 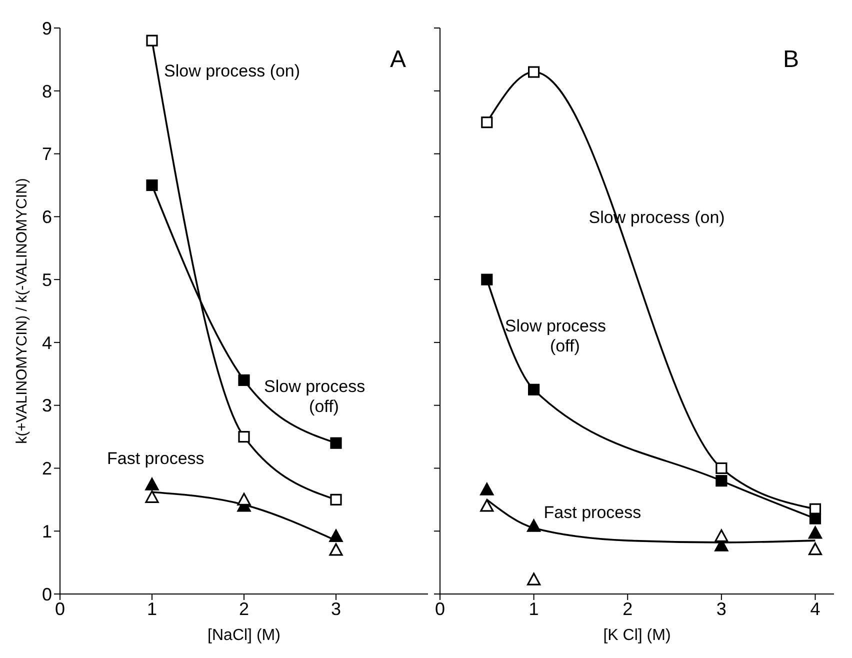 What do you see at coordinates (790, 60) in the screenshot?
I see `text: B` at bounding box center [790, 60].